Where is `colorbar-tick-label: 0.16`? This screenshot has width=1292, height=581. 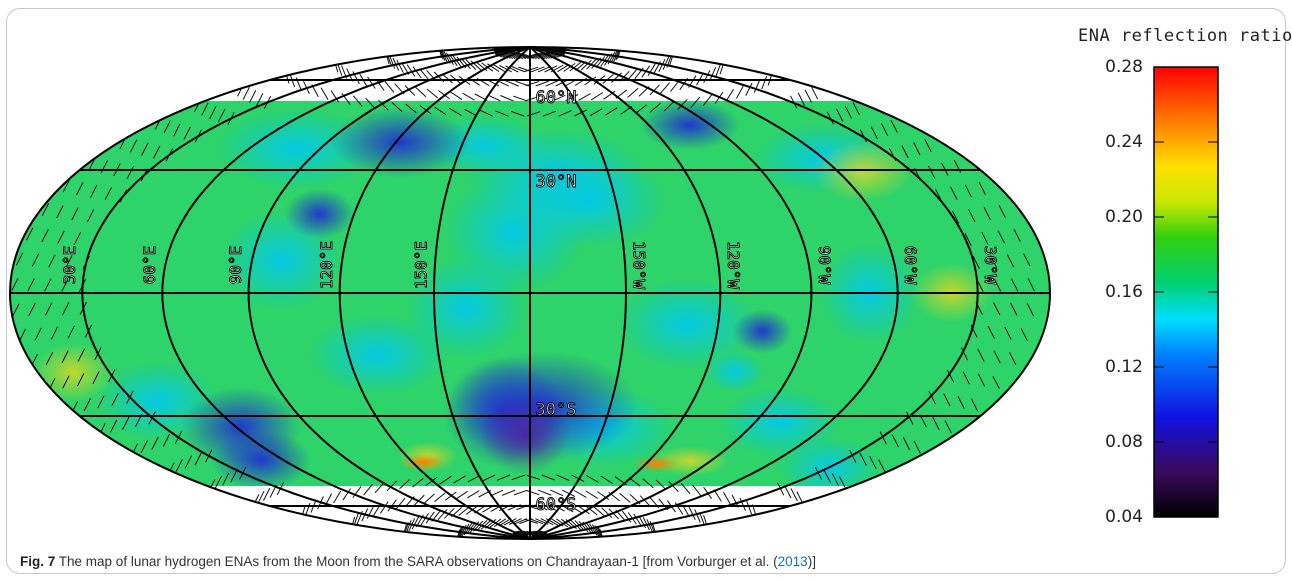 colorbar-tick-label: 0.16 is located at coordinates (1124, 292).